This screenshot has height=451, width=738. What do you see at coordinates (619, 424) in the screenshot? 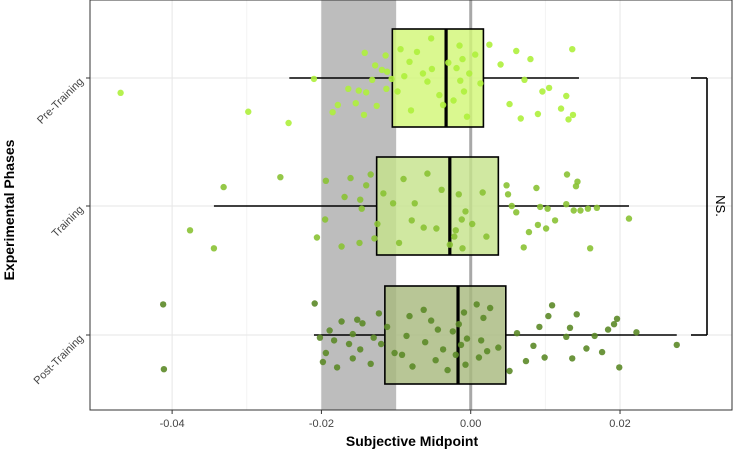
I see `x-tick-label: 0.02` at bounding box center [619, 424].